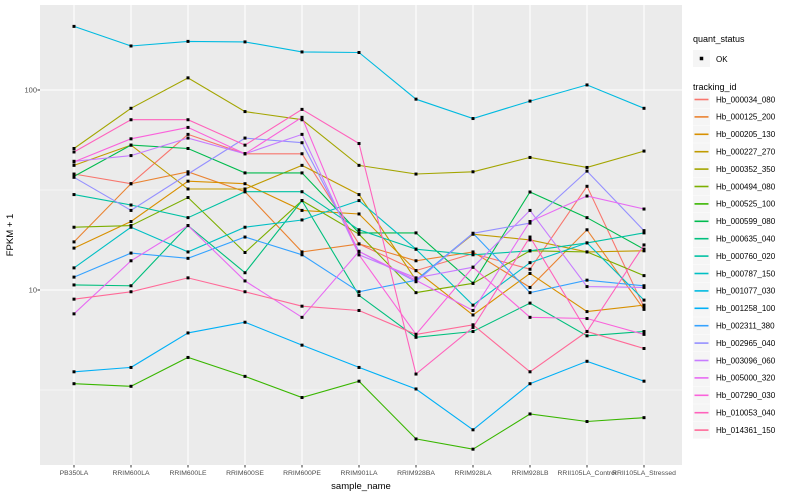 This screenshot has width=800, height=500. I want to click on legend-label: Hb_000352_350, so click(746, 169).